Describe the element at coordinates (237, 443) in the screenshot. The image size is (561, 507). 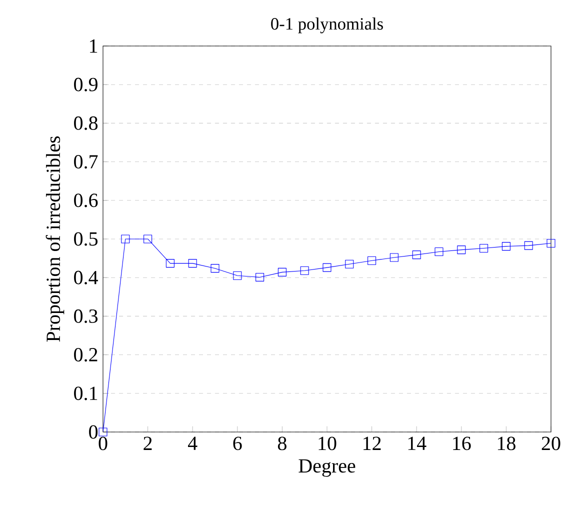
I see `x-tick-label: 6` at that location.